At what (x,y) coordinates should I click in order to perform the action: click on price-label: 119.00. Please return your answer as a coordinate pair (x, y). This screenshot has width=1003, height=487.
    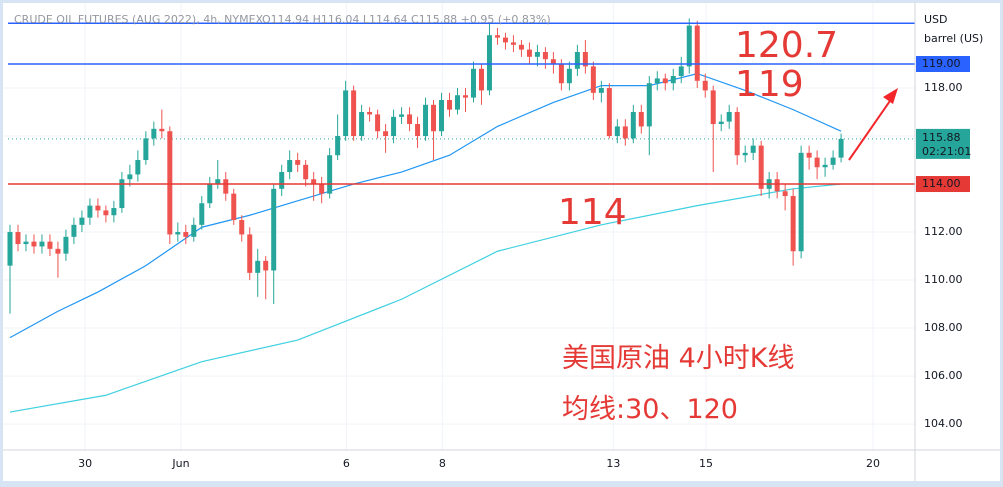
    Looking at the image, I should click on (941, 63).